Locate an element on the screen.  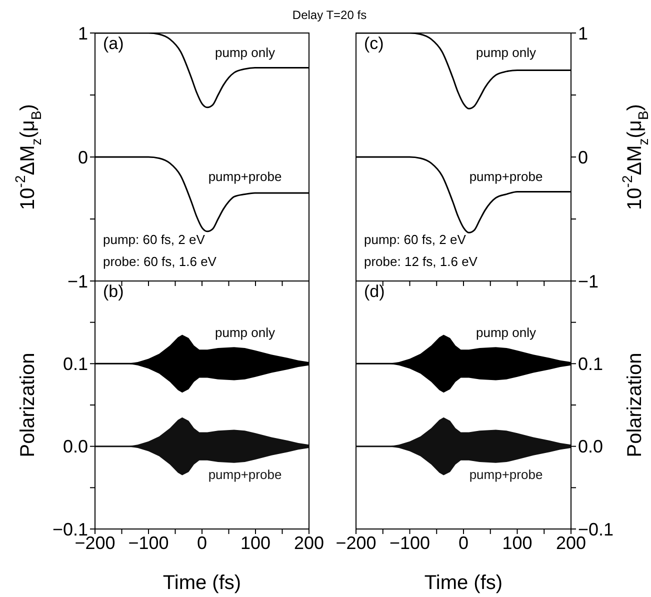
annotation: (d) is located at coordinates (374, 291).